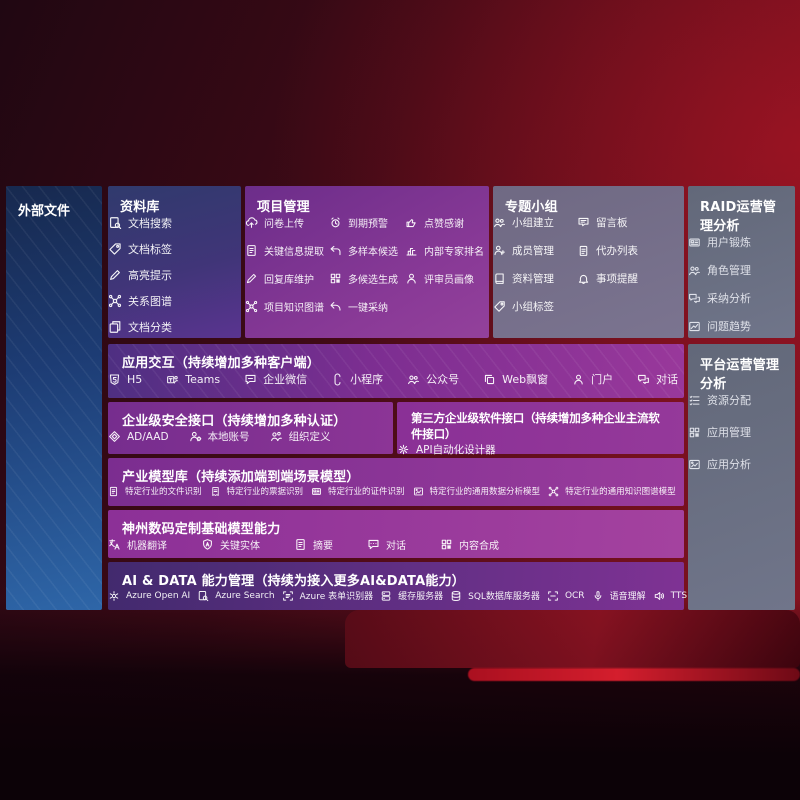 The height and width of the screenshot is (800, 800). Describe the element at coordinates (114, 436) in the screenshot. I see `ad-aad-icon` at that location.